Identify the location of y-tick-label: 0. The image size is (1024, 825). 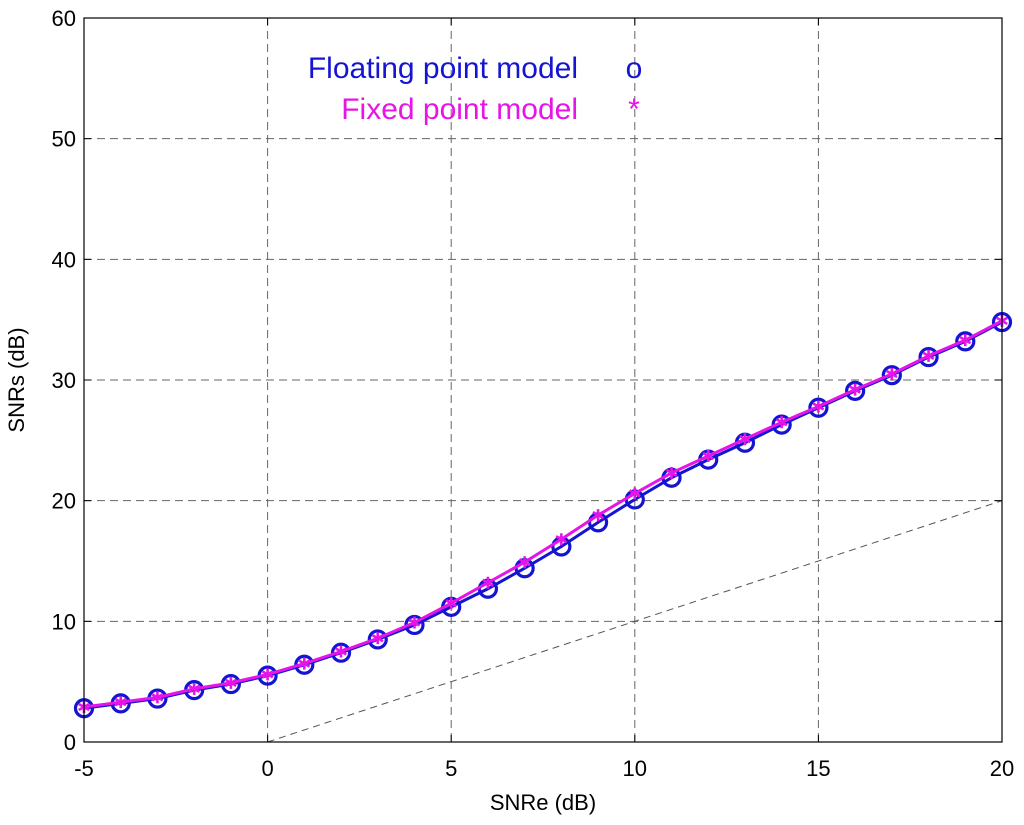
(70, 742).